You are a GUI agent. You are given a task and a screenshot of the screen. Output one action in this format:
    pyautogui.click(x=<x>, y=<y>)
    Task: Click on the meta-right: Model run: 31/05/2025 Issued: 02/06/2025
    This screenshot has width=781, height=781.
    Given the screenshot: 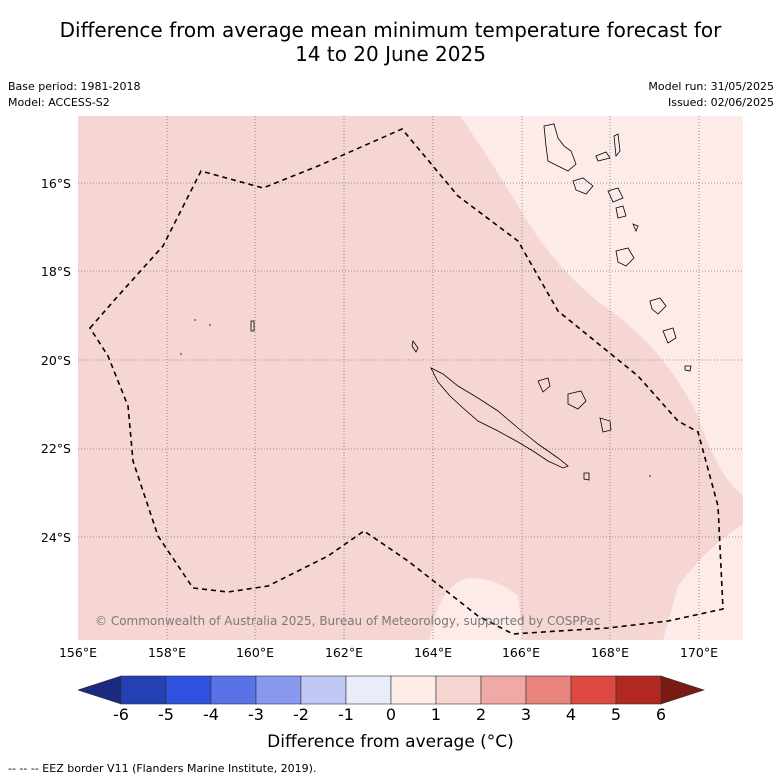 What is the action you would take?
    pyautogui.click(x=711, y=95)
    